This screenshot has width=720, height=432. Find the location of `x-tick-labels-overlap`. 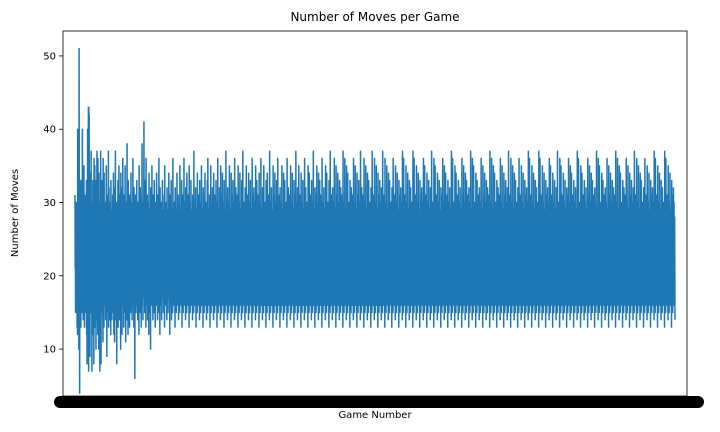

x-tick-labels-overlap is located at coordinates (379, 402).